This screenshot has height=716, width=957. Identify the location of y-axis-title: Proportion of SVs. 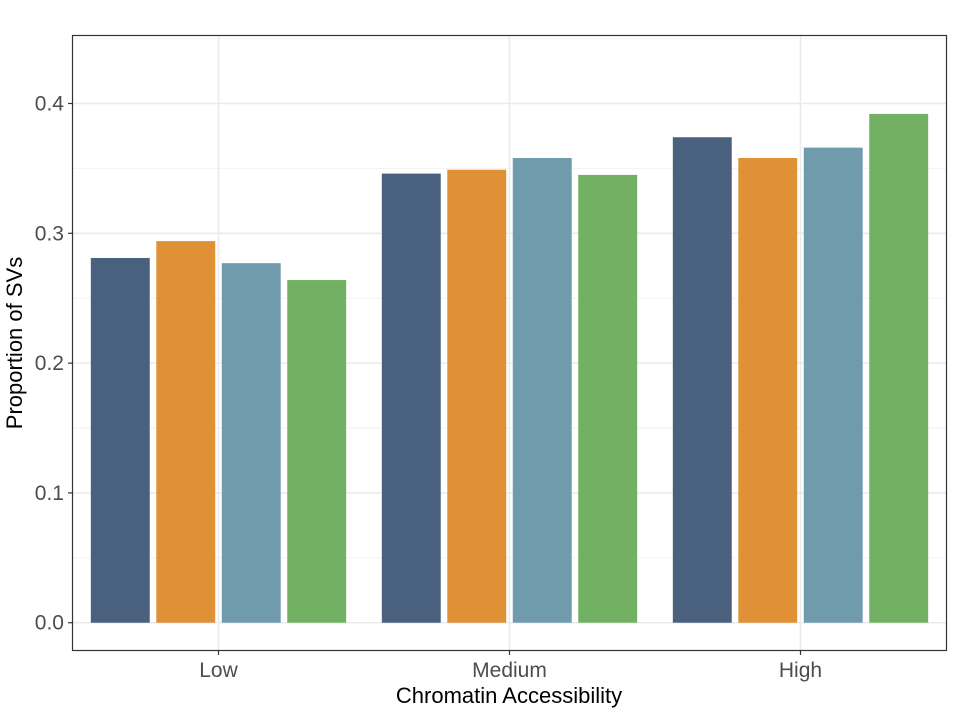
(14, 343).